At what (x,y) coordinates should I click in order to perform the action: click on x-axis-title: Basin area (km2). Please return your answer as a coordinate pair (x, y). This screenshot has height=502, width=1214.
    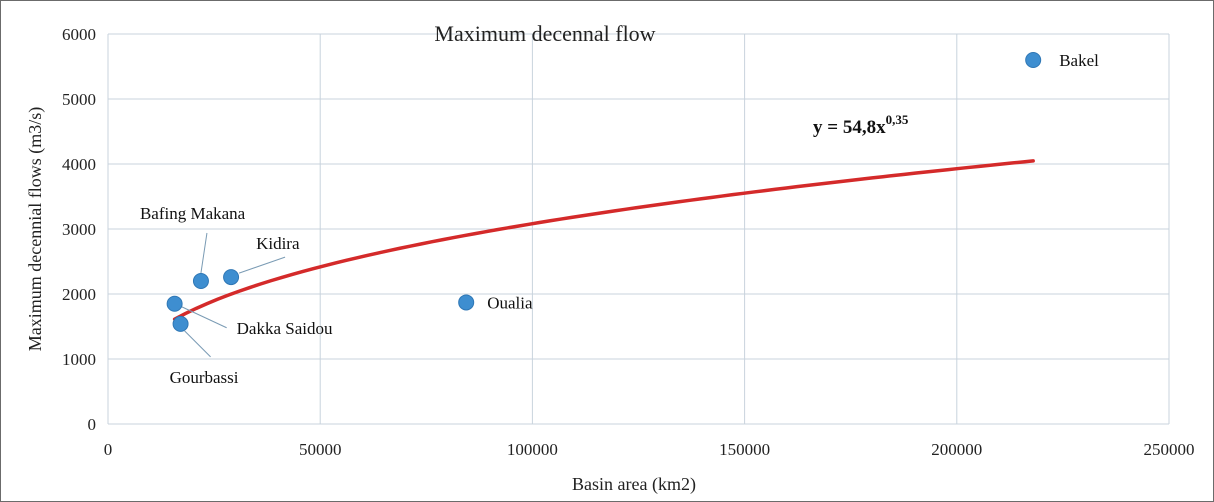
    Looking at the image, I should click on (634, 484).